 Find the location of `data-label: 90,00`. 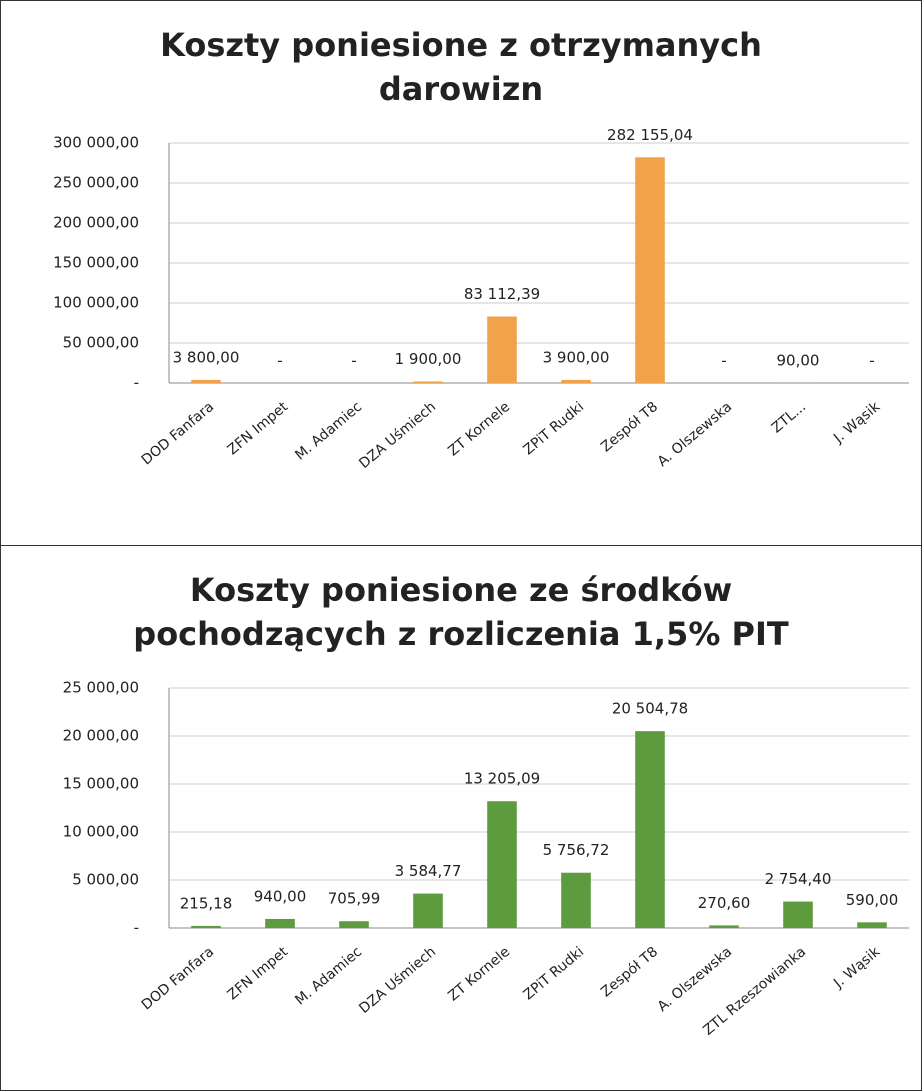

data-label: 90,00 is located at coordinates (798, 360).